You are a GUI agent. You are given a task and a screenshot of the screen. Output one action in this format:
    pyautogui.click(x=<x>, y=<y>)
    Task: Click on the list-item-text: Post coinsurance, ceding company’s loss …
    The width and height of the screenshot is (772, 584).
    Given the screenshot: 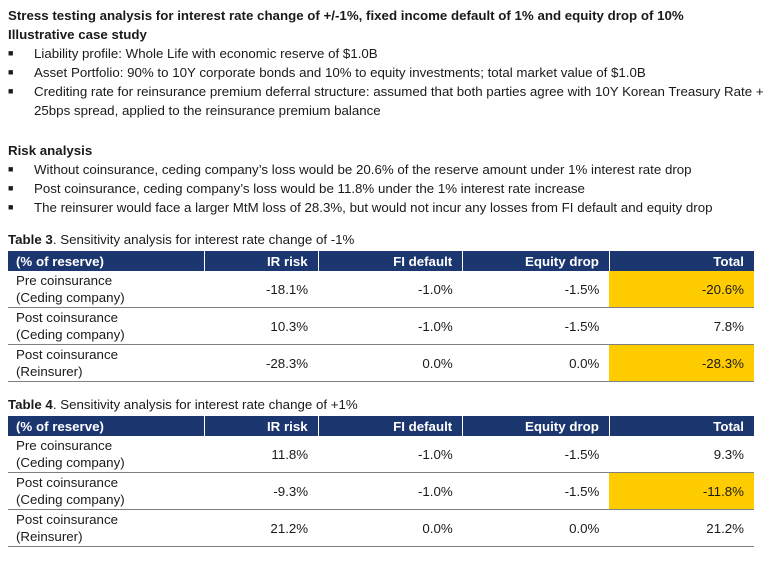 What is the action you would take?
    pyautogui.click(x=309, y=188)
    